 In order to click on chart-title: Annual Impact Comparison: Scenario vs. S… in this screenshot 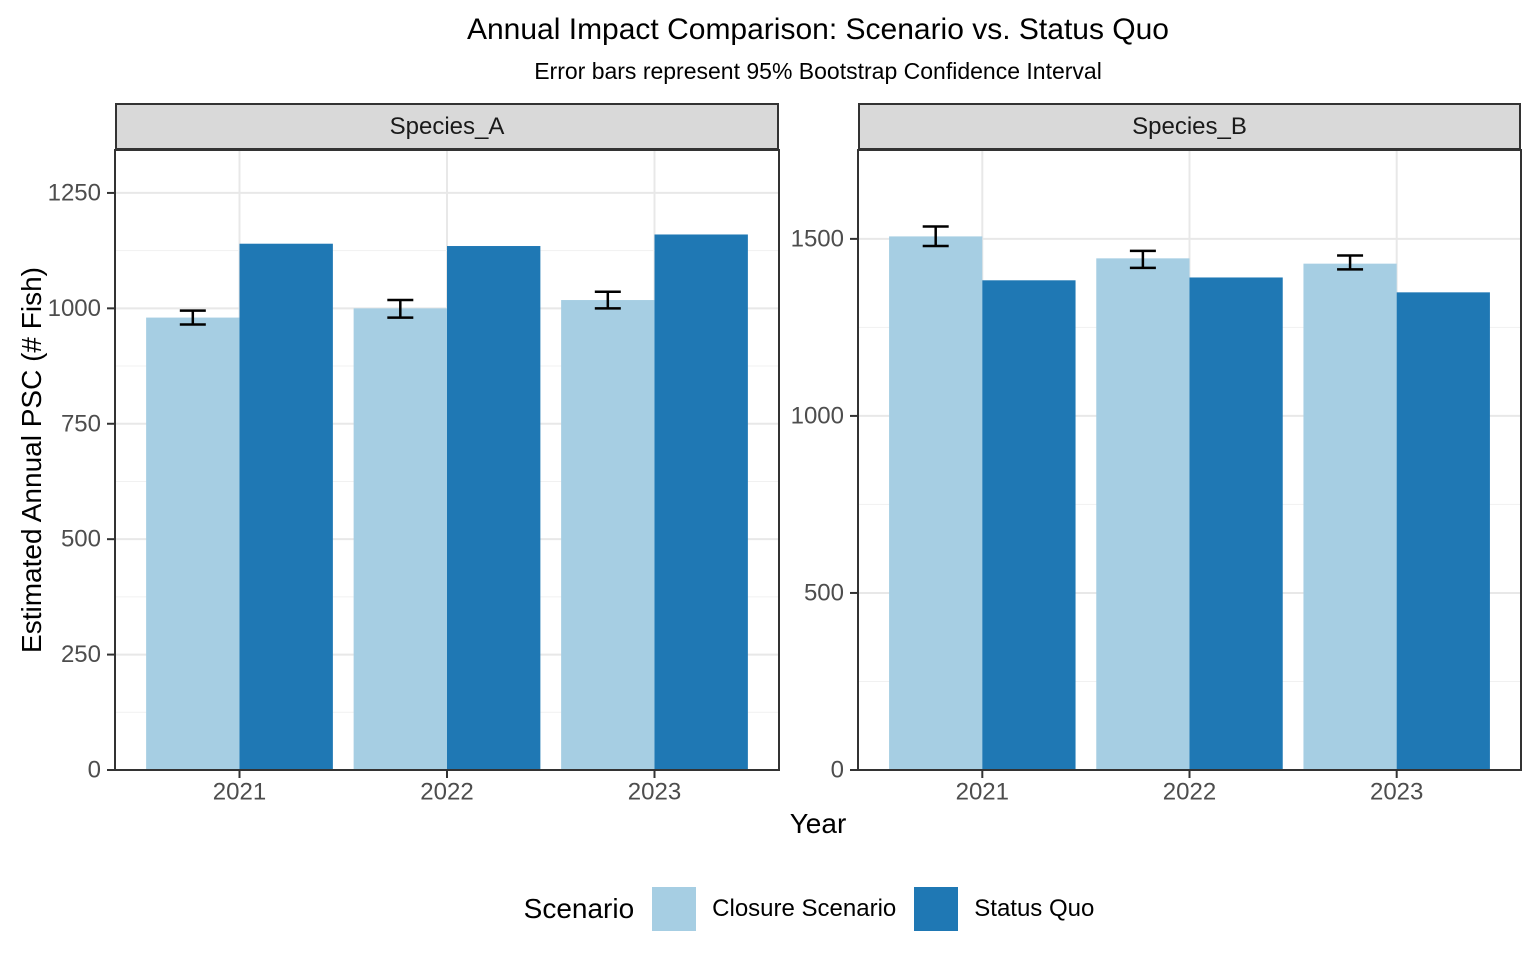, I will do `click(817, 29)`.